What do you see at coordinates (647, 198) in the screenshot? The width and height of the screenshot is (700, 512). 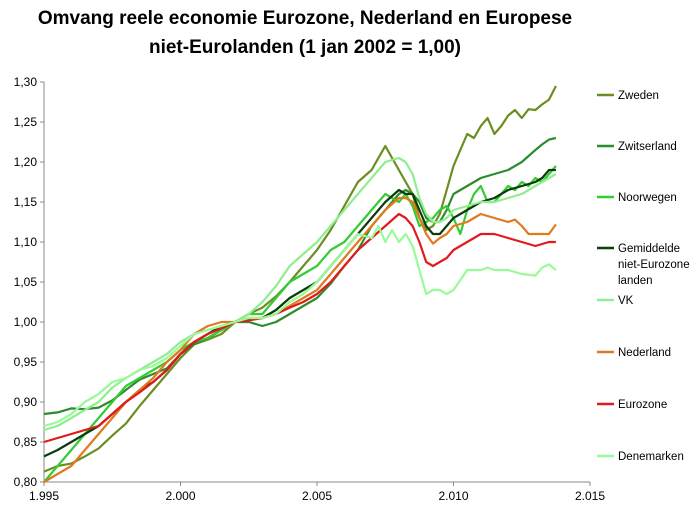 I see `legend-label-noorwegen: Noorwegen` at bounding box center [647, 198].